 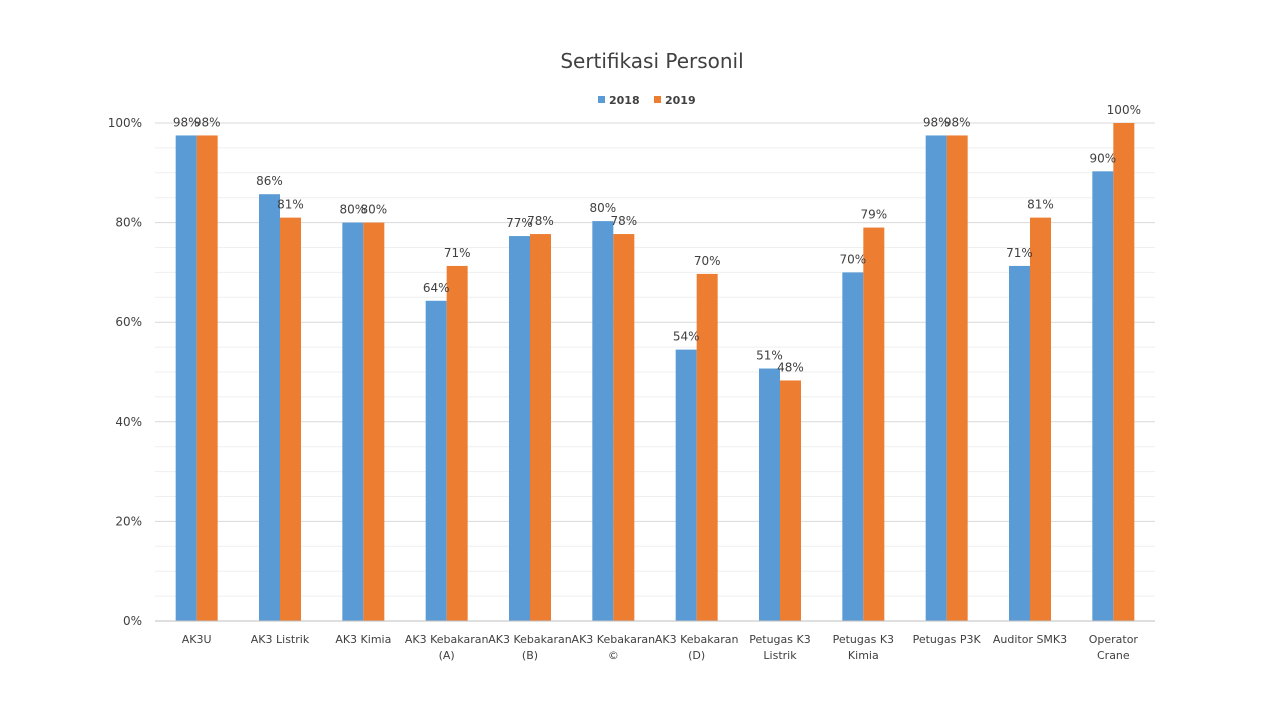 What do you see at coordinates (680, 100) in the screenshot?
I see `legend-label-2019: 2019` at bounding box center [680, 100].